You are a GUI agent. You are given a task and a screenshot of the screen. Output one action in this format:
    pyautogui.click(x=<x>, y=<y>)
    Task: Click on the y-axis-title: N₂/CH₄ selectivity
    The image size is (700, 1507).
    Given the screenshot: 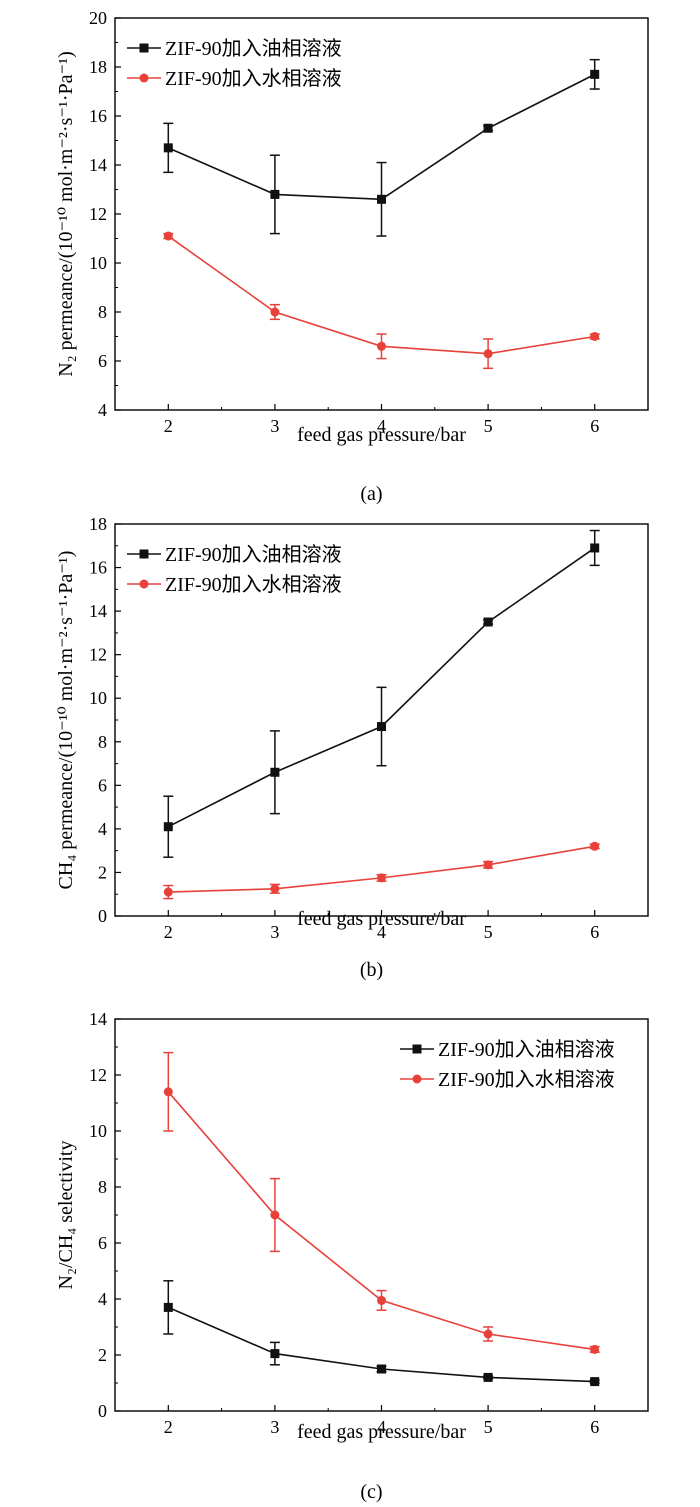 What is the action you would take?
    pyautogui.click(x=66, y=1215)
    